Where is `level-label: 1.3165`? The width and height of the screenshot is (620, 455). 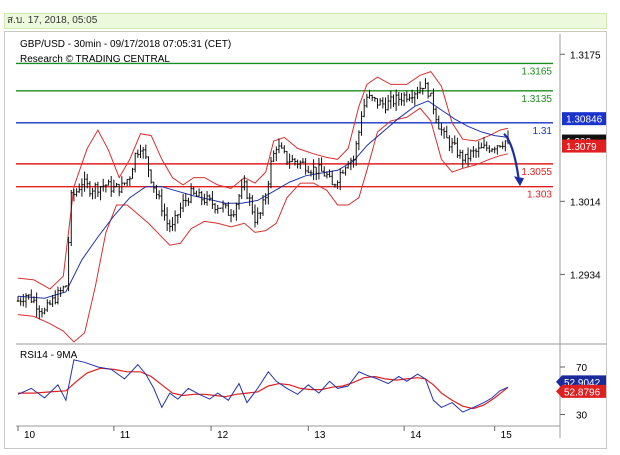 level-label: 1.3165 is located at coordinates (536, 71).